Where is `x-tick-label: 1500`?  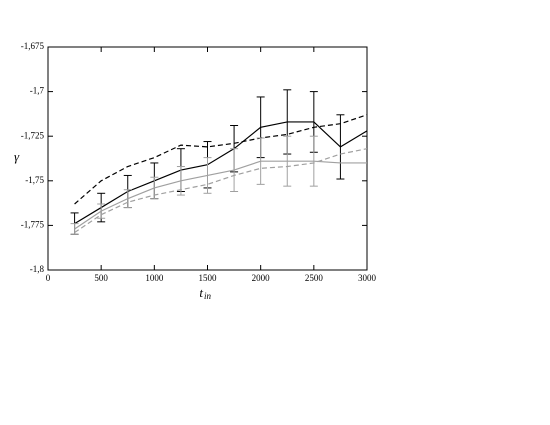 x-tick-label: 1500 is located at coordinates (208, 278).